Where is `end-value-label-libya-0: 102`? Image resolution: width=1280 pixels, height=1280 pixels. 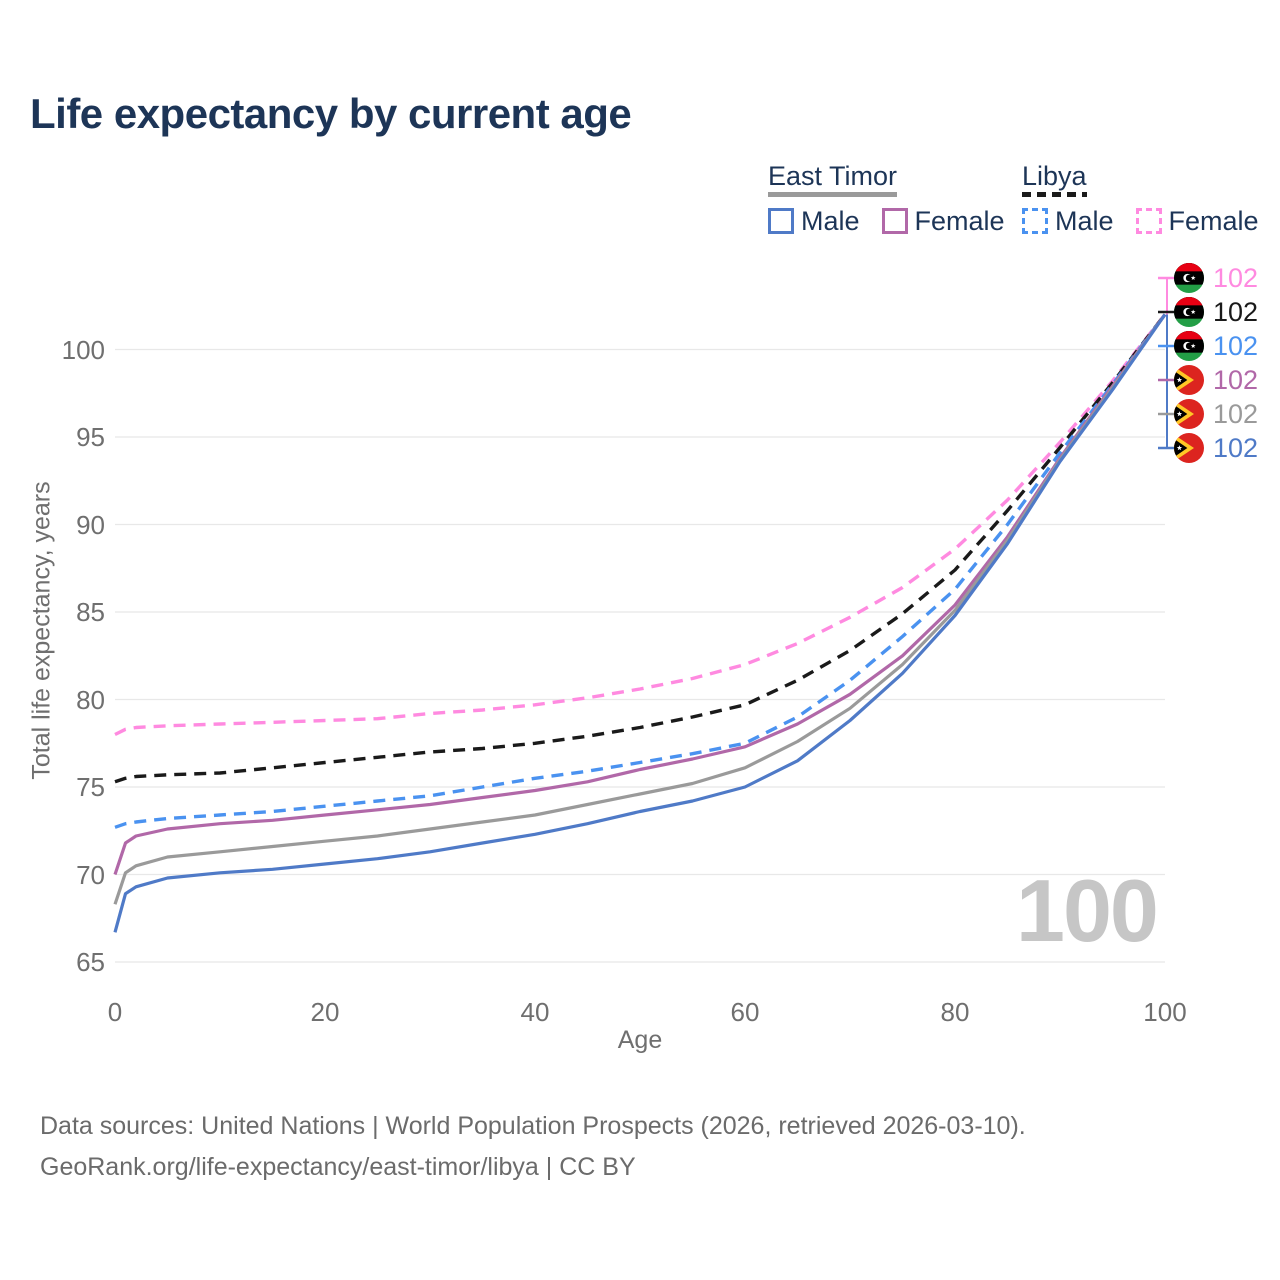
end-value-label-libya-0: 102 is located at coordinates (1216, 278).